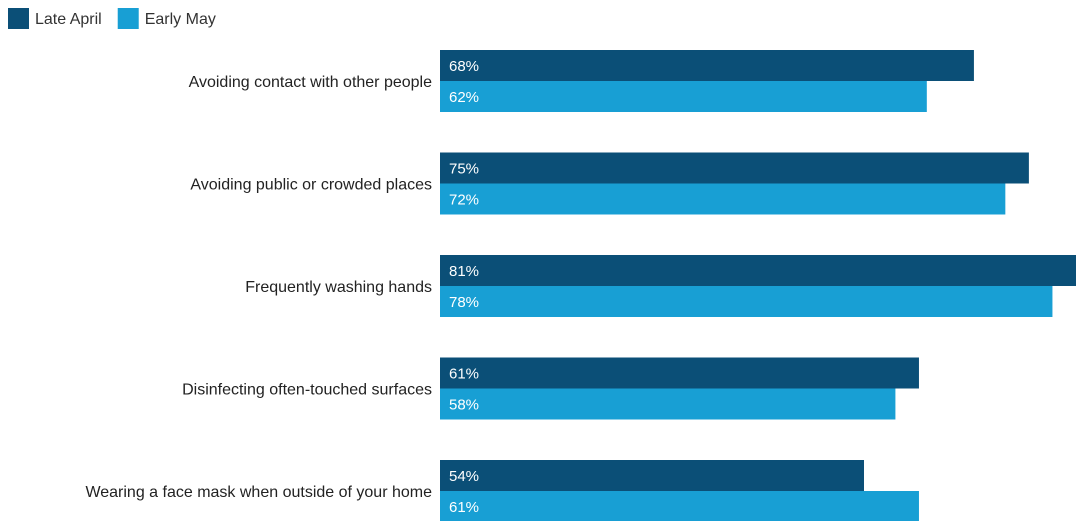 This screenshot has height=526, width=1085. Describe the element at coordinates (464, 97) in the screenshot. I see `value-label: 62%` at that location.